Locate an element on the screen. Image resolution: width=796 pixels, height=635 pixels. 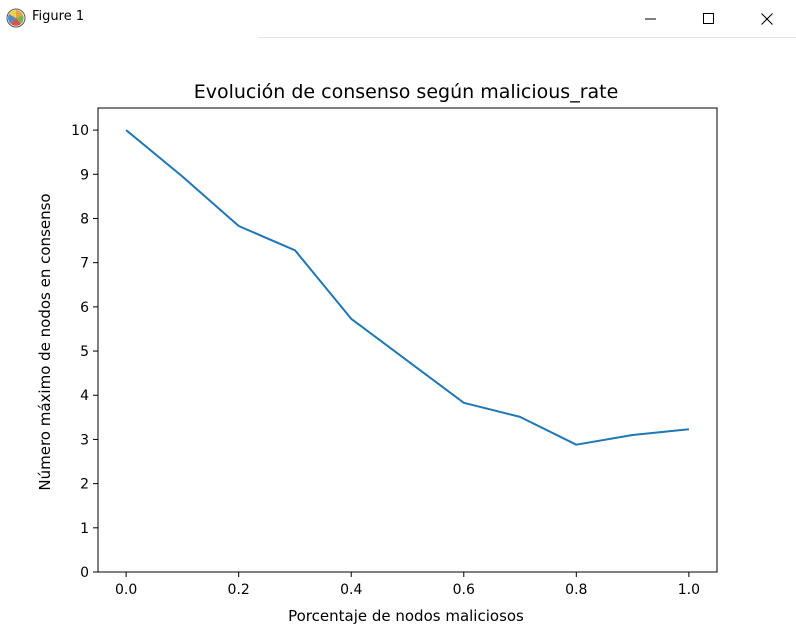
window-title: Figure 1 is located at coordinates (58, 16).